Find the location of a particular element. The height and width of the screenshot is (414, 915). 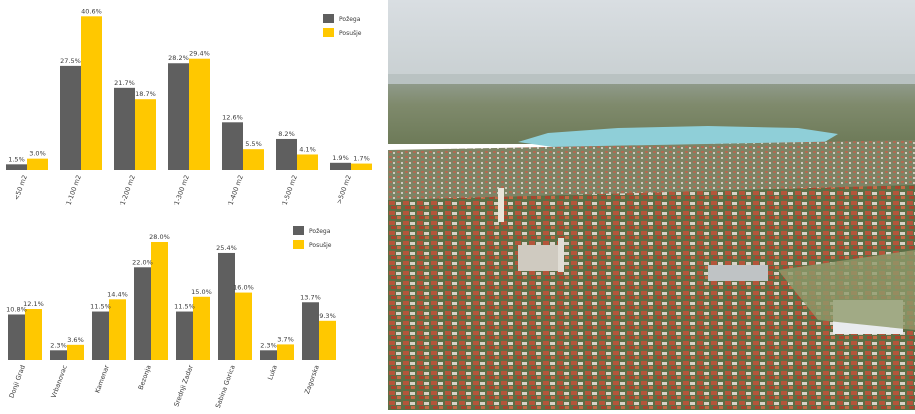

category-tick-label: 101-200 m2 is located at coordinates (126, 189).